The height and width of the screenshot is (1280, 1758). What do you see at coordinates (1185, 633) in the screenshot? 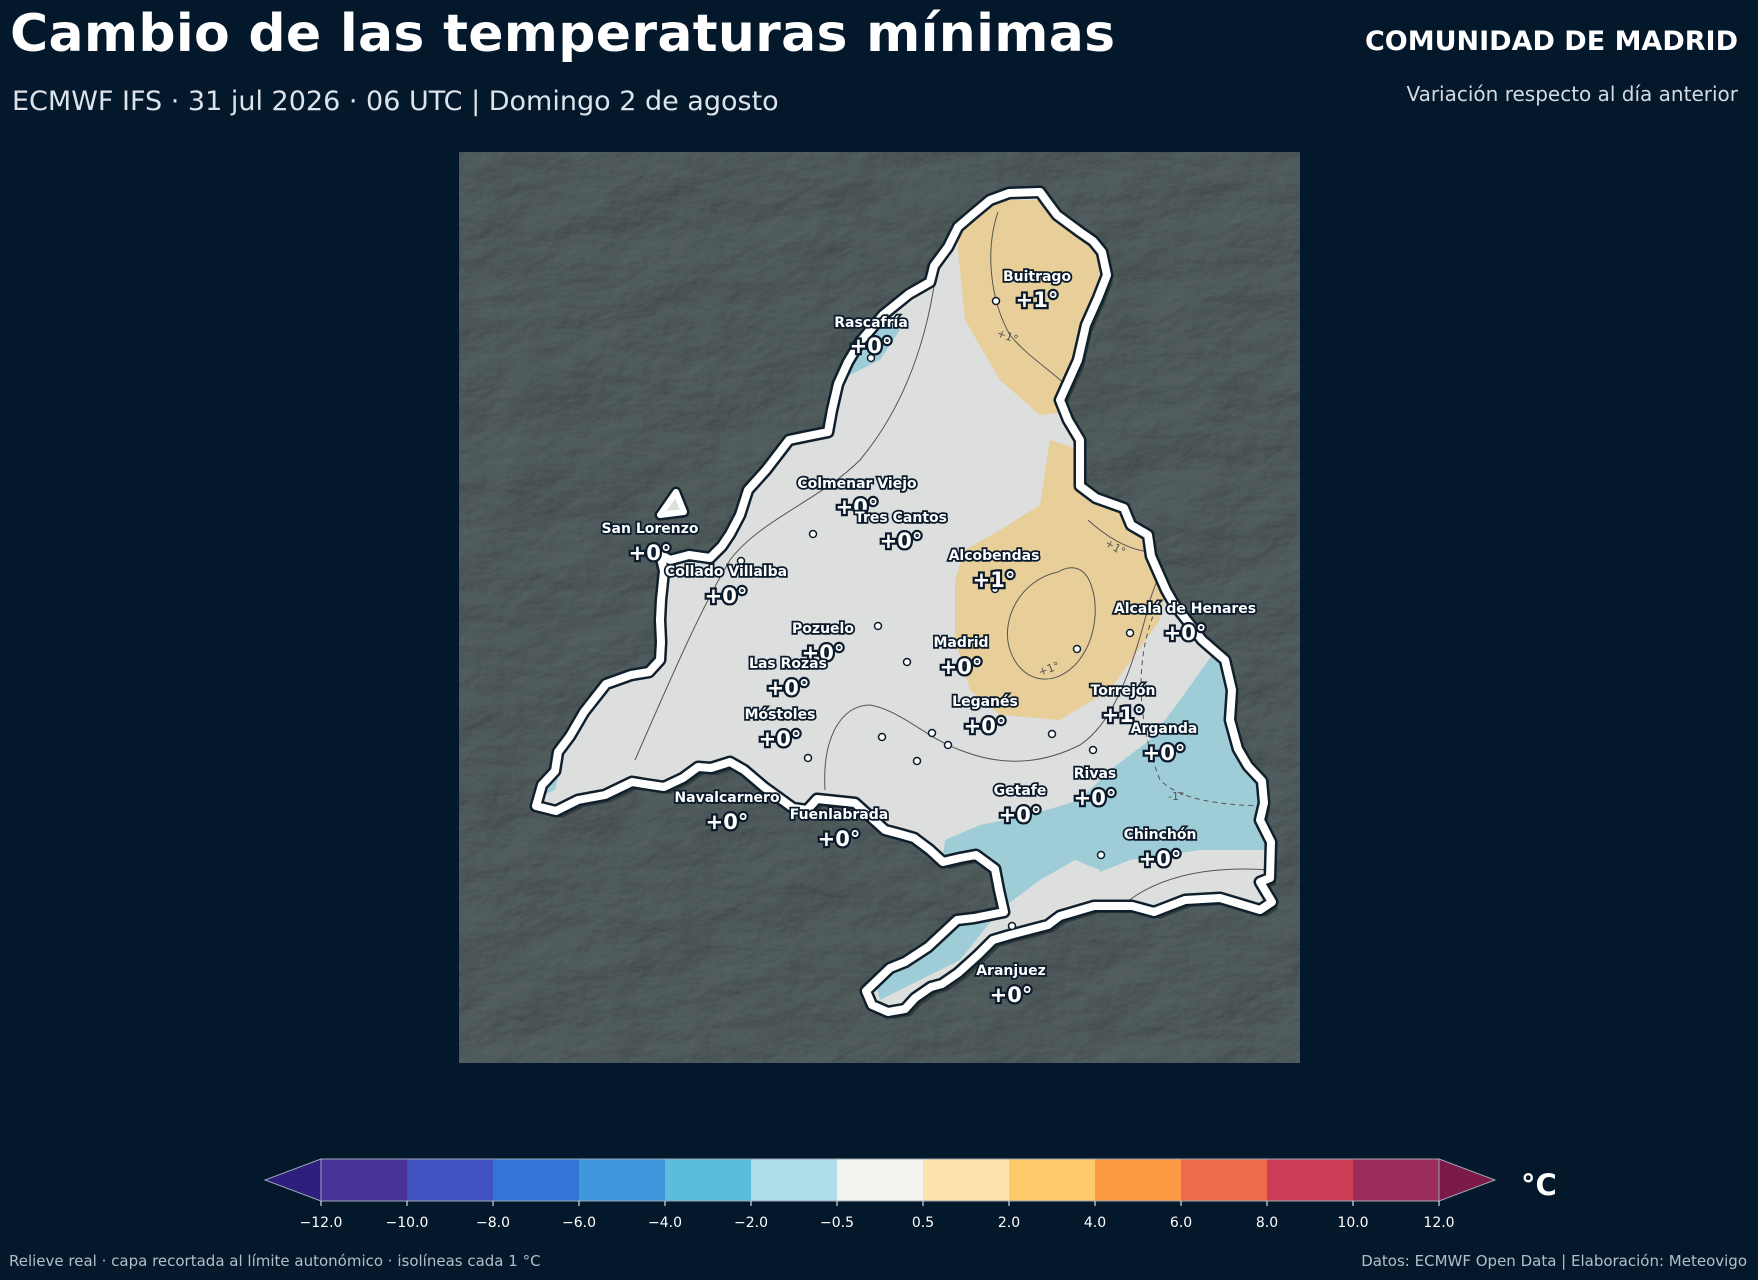
I see `city-value-alcala-de-henares: +0°` at bounding box center [1185, 633].